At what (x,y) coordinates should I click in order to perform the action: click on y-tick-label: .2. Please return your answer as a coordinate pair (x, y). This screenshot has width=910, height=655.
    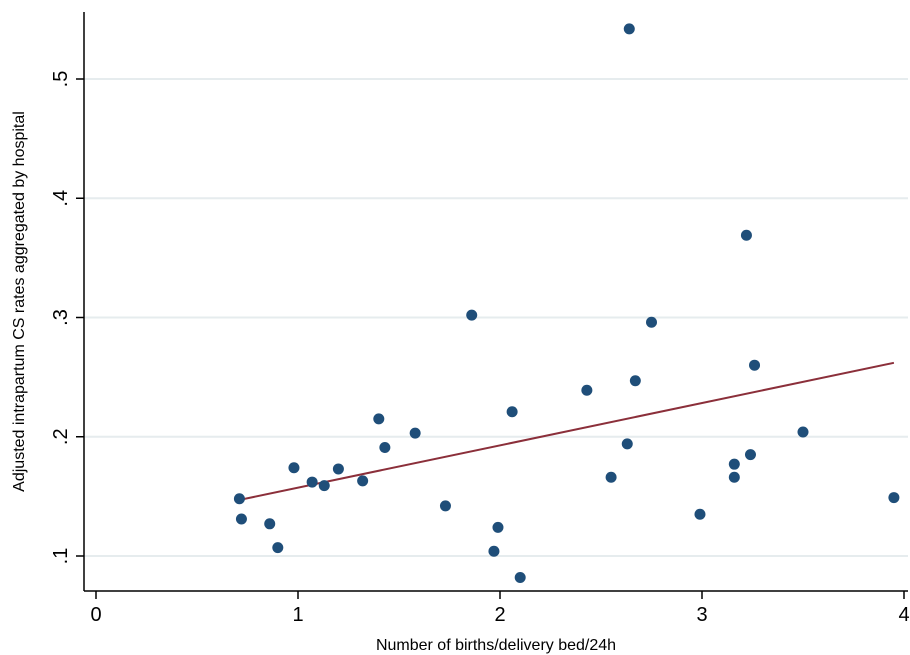
    Looking at the image, I should click on (61, 436).